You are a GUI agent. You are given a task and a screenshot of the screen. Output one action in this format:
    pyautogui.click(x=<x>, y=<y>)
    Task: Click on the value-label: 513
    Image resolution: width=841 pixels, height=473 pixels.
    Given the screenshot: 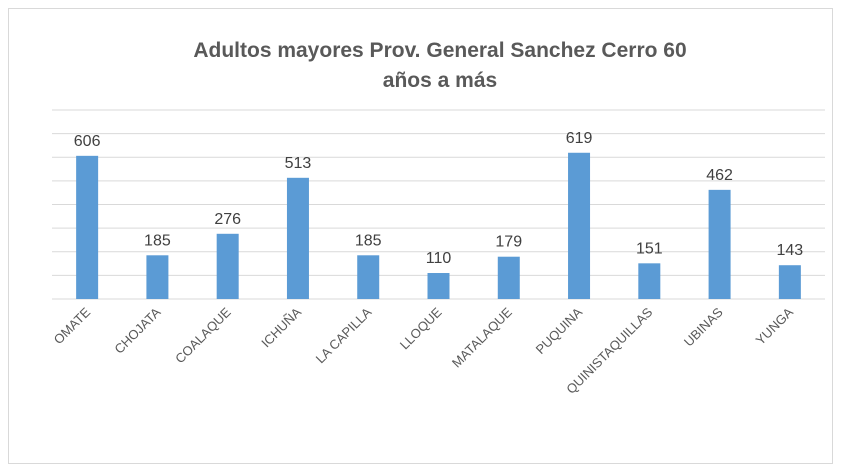 What is the action you would take?
    pyautogui.click(x=298, y=163)
    